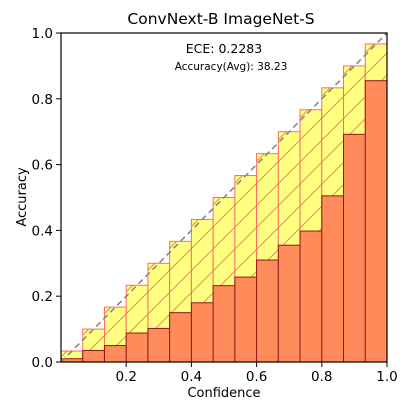 The image size is (414, 414). I want to click on y-tick-label: 0.6, so click(42, 166).